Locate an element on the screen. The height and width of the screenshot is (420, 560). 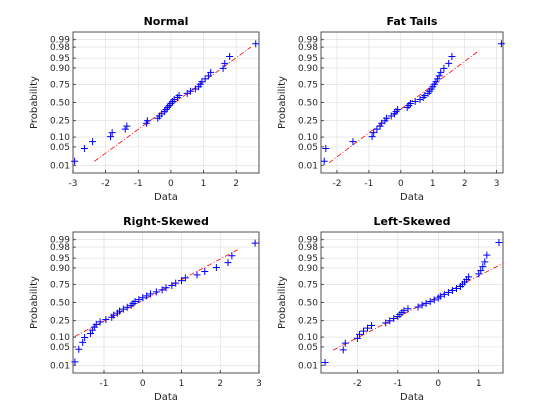
x-tick-label: -2 is located at coordinates (105, 184).